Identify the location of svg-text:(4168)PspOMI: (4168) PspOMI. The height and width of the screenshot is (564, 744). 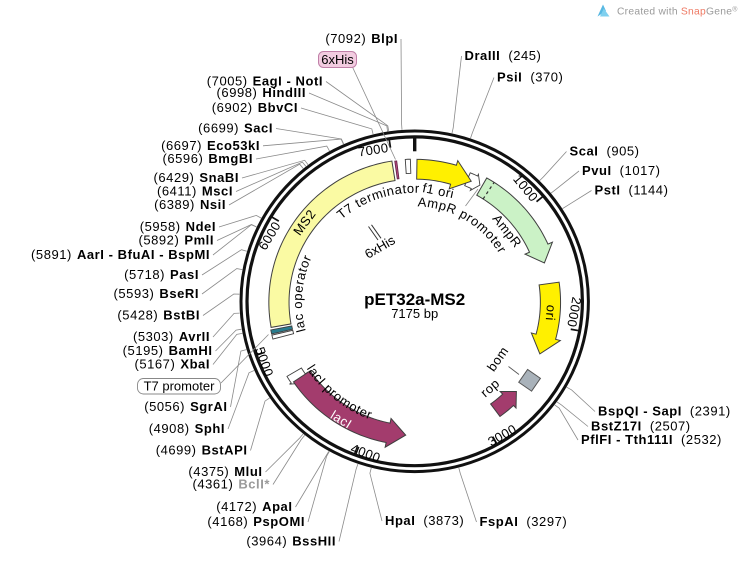
(256, 521).